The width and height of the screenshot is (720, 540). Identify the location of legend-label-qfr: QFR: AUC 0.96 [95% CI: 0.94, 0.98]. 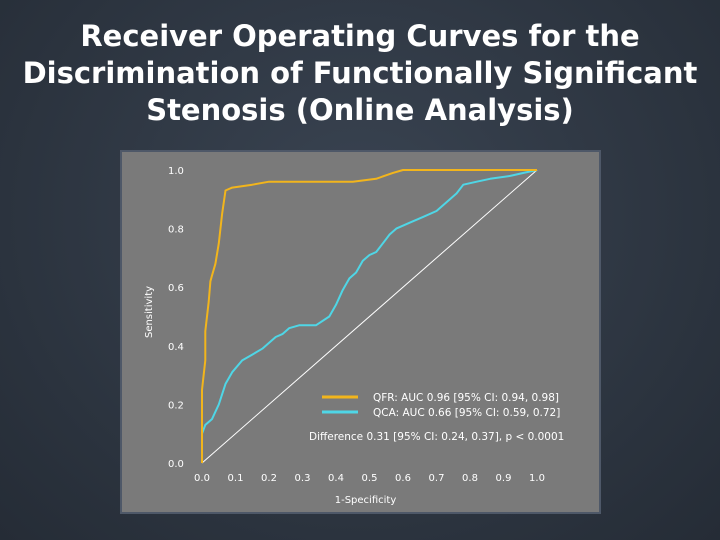
(466, 398).